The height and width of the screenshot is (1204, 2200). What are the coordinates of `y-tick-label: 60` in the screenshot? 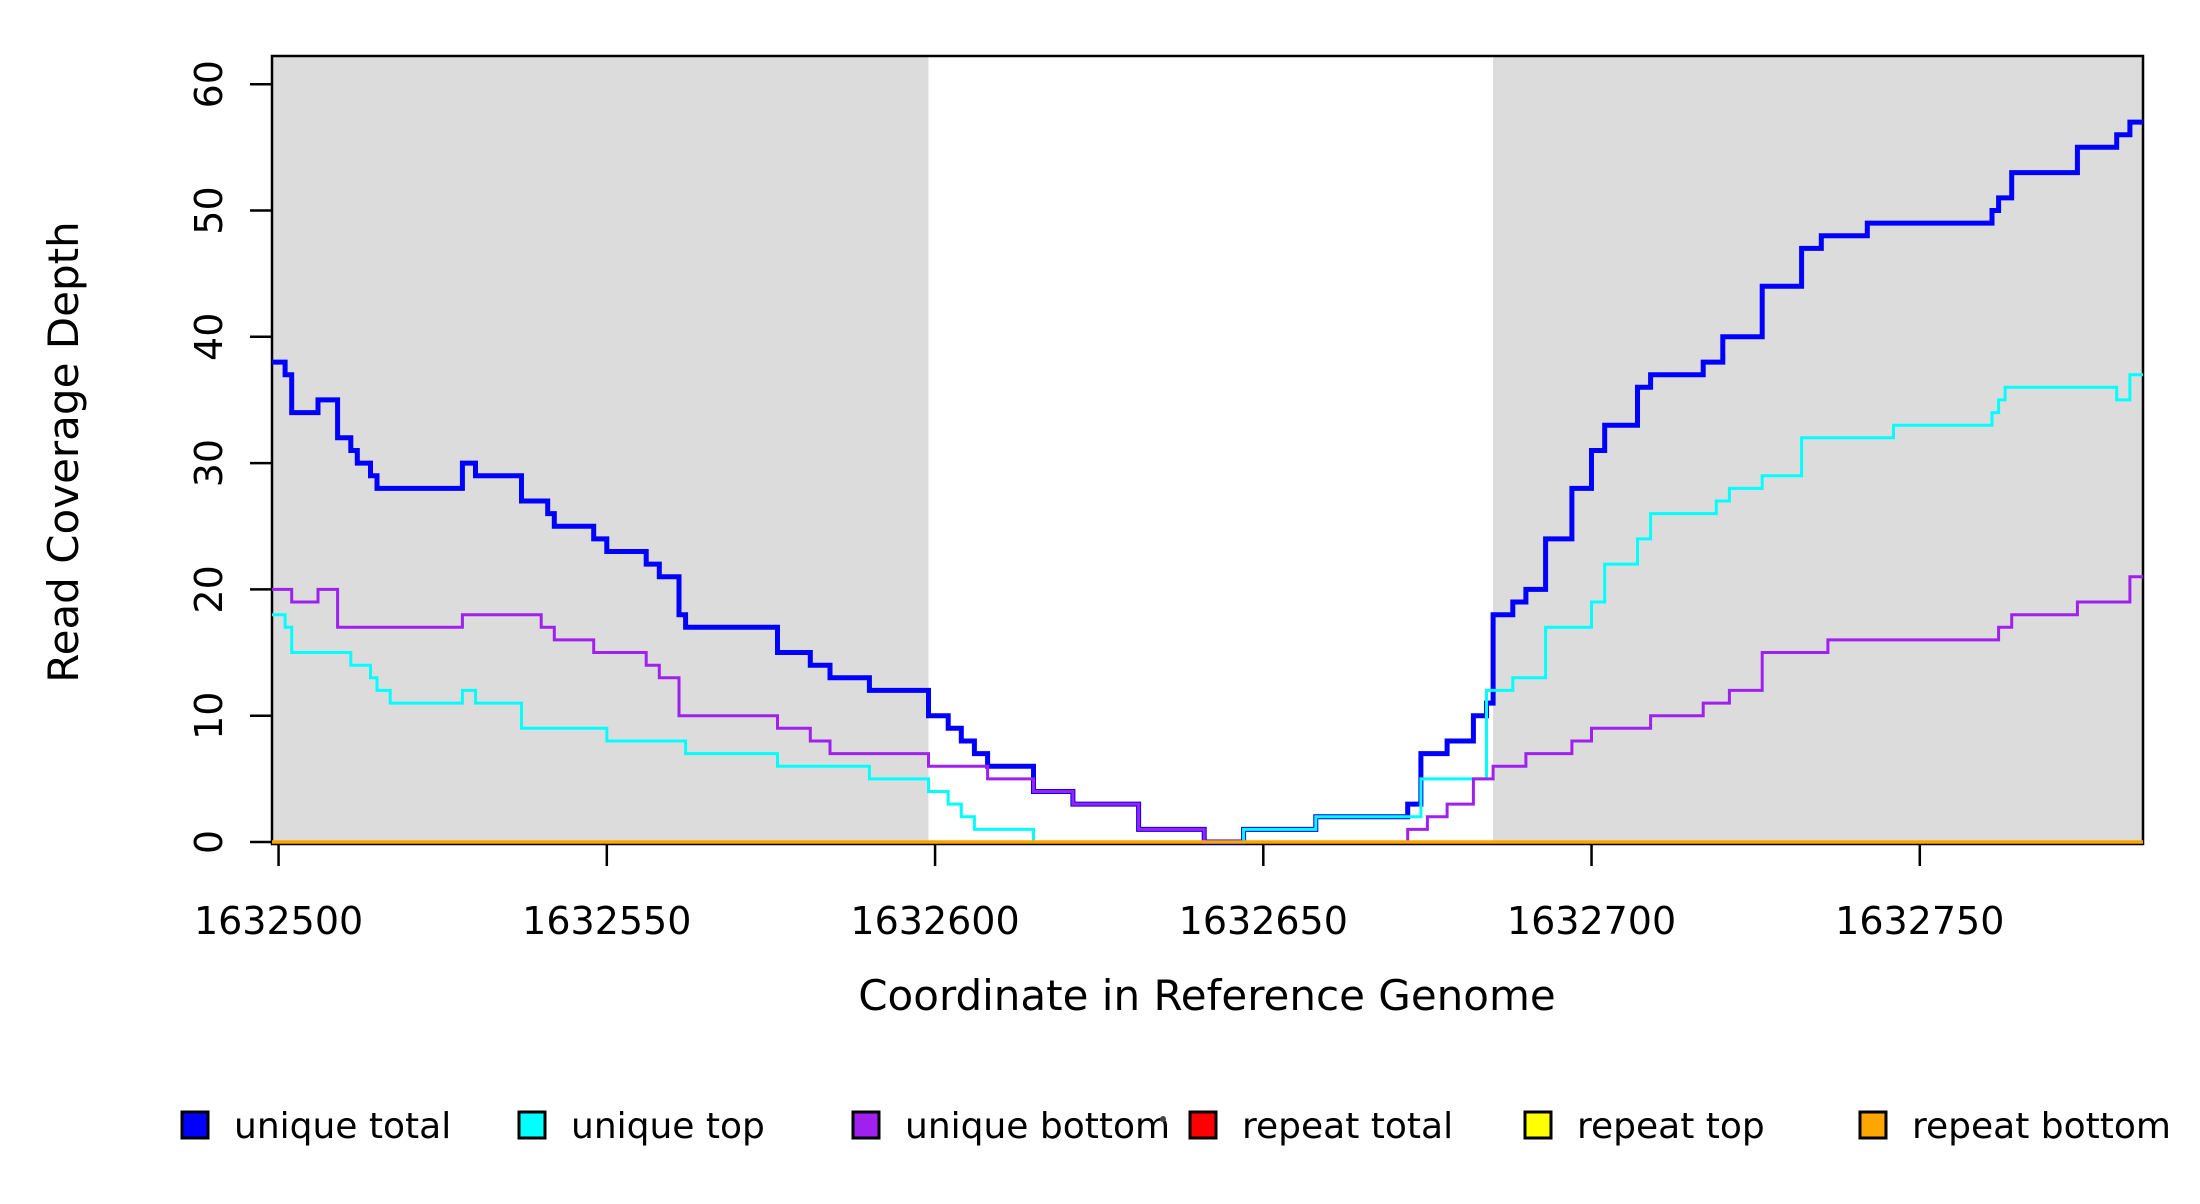 It's located at (209, 84).